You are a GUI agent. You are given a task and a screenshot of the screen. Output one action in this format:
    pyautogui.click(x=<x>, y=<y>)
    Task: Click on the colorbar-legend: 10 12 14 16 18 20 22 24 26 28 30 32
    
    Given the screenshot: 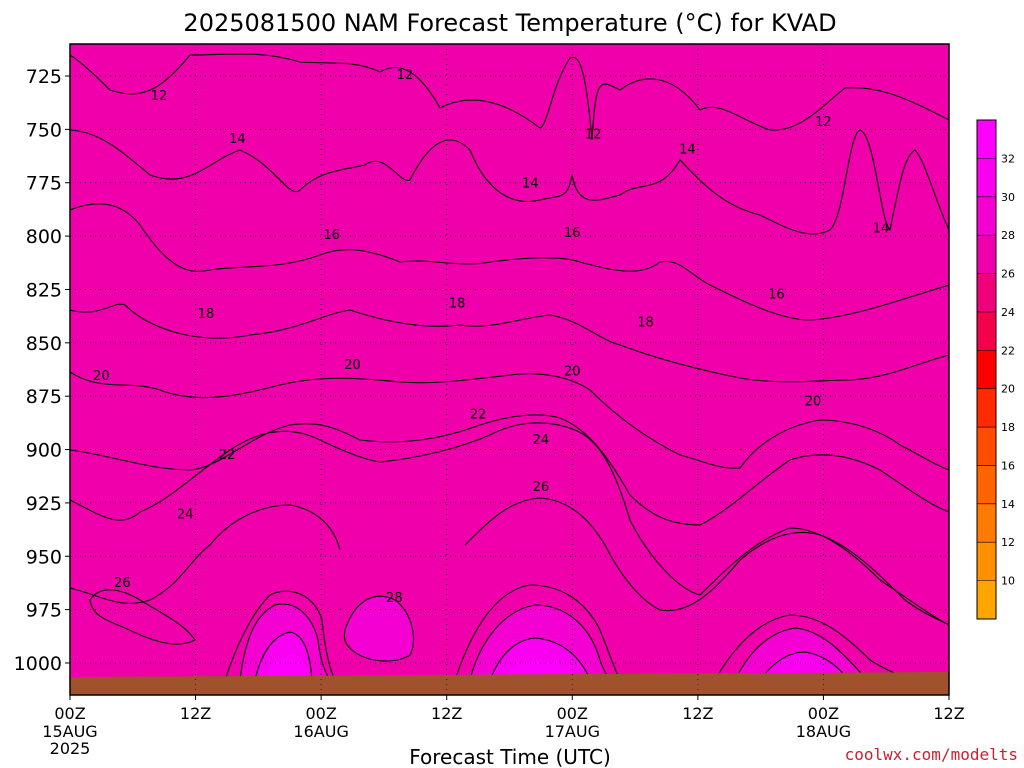 What is the action you would take?
    pyautogui.click(x=995, y=369)
    